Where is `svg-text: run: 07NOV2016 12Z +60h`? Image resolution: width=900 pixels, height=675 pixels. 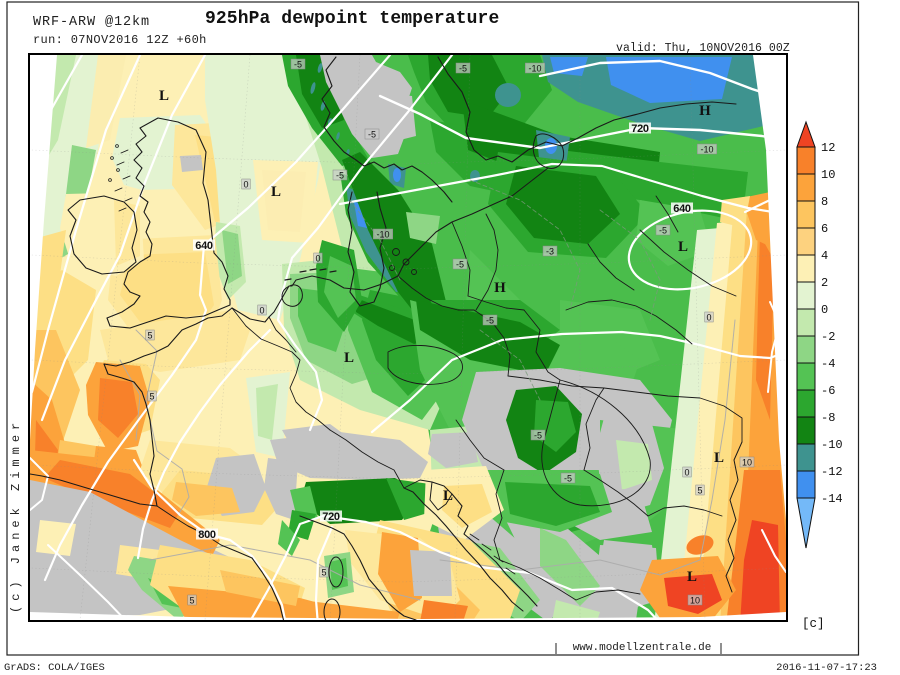
svg-text: run: 07NOV2016 12Z +60h is located at coordinates (120, 40).